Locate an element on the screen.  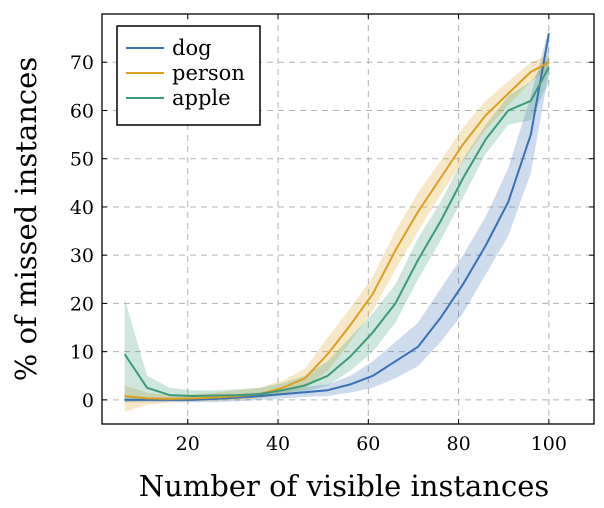
legend-box is located at coordinates (188, 75).